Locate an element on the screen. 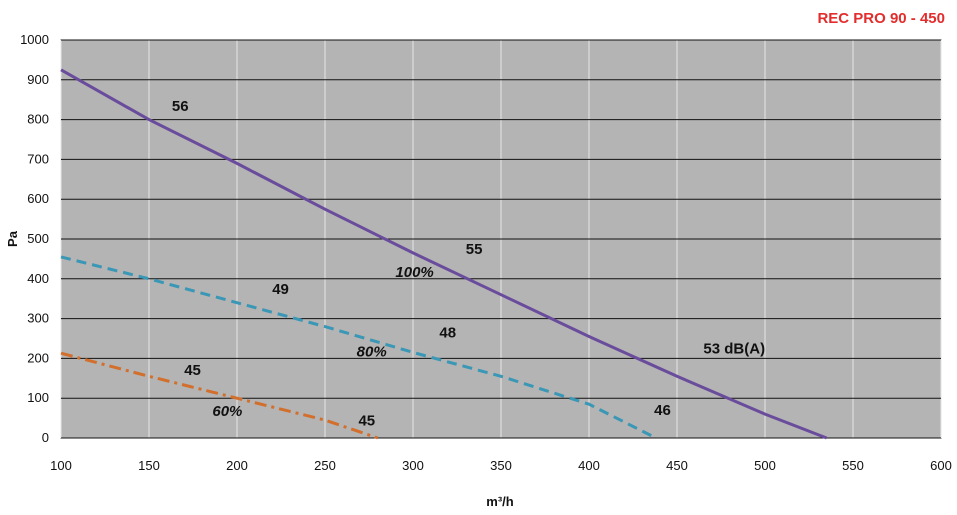 The image size is (957, 515). x-tick-label: 300 is located at coordinates (413, 465).